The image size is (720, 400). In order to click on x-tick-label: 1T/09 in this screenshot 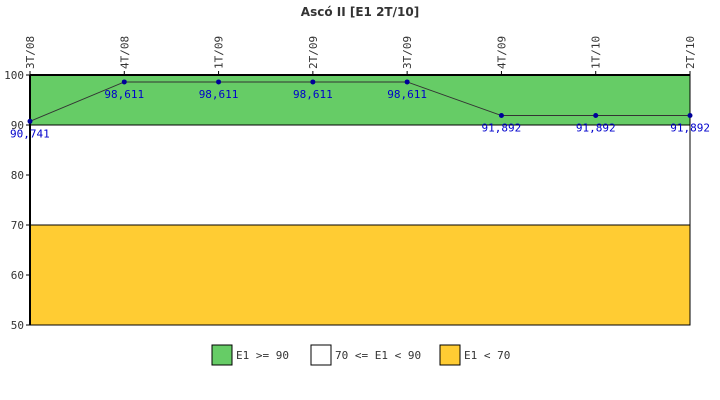, I will do `click(219, 52)`.